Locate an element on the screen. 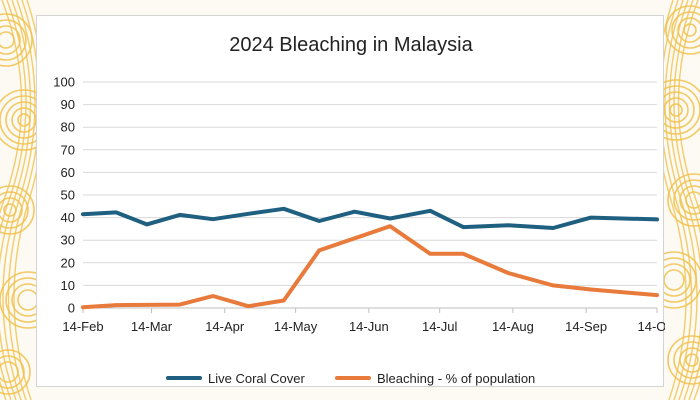 This screenshot has height=400, width=700. x-tick-label: 14-Oct is located at coordinates (651, 326).